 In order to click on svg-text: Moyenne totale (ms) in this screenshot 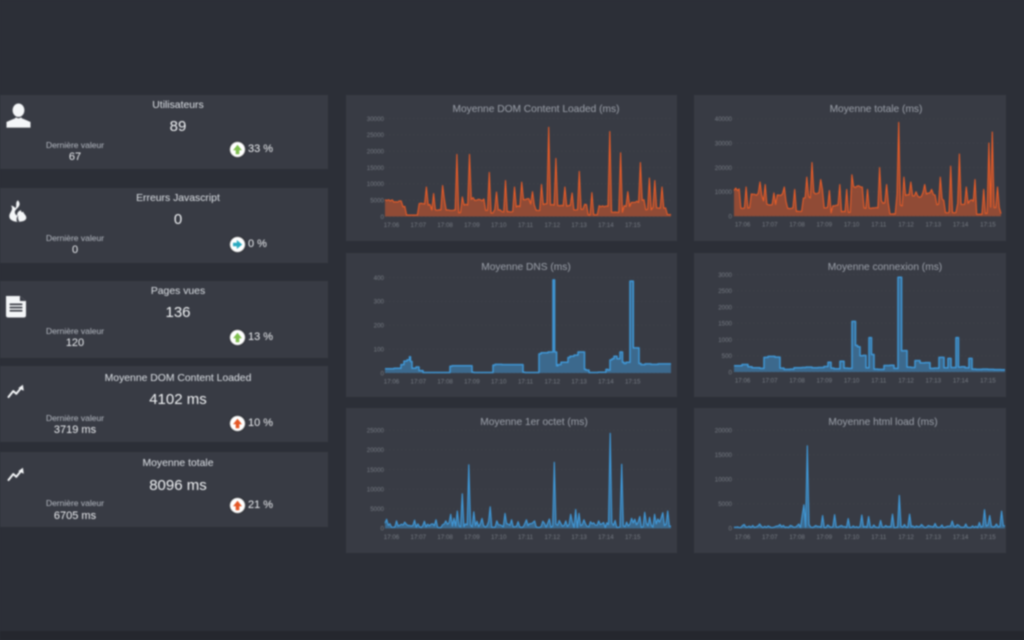, I will do `click(876, 109)`.